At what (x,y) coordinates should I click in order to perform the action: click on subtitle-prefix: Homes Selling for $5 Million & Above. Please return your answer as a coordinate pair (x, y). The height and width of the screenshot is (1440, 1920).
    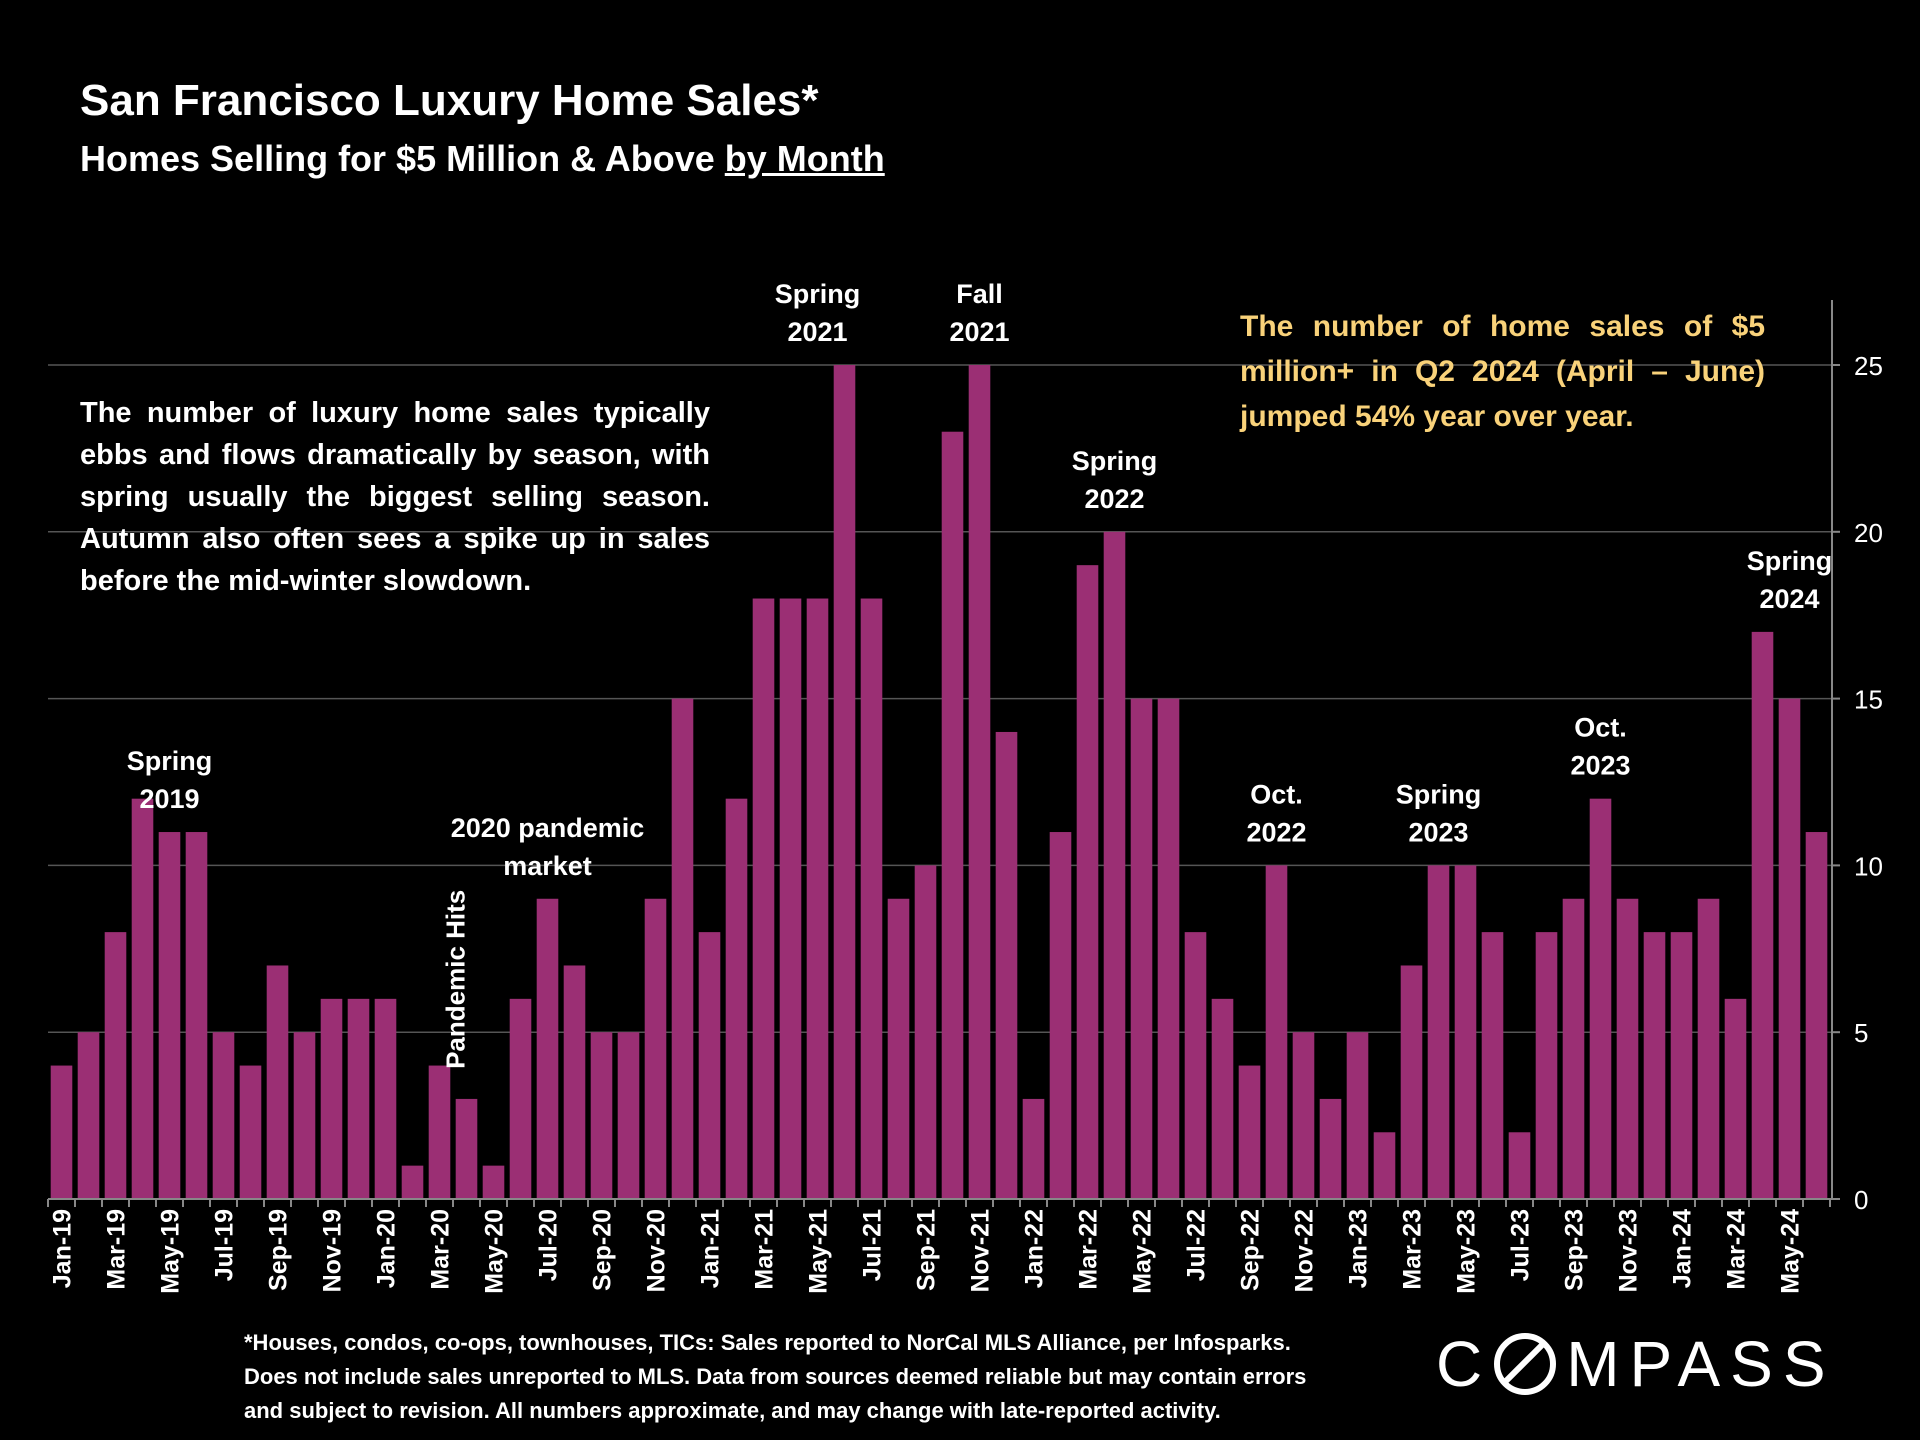
    Looking at the image, I should click on (402, 158).